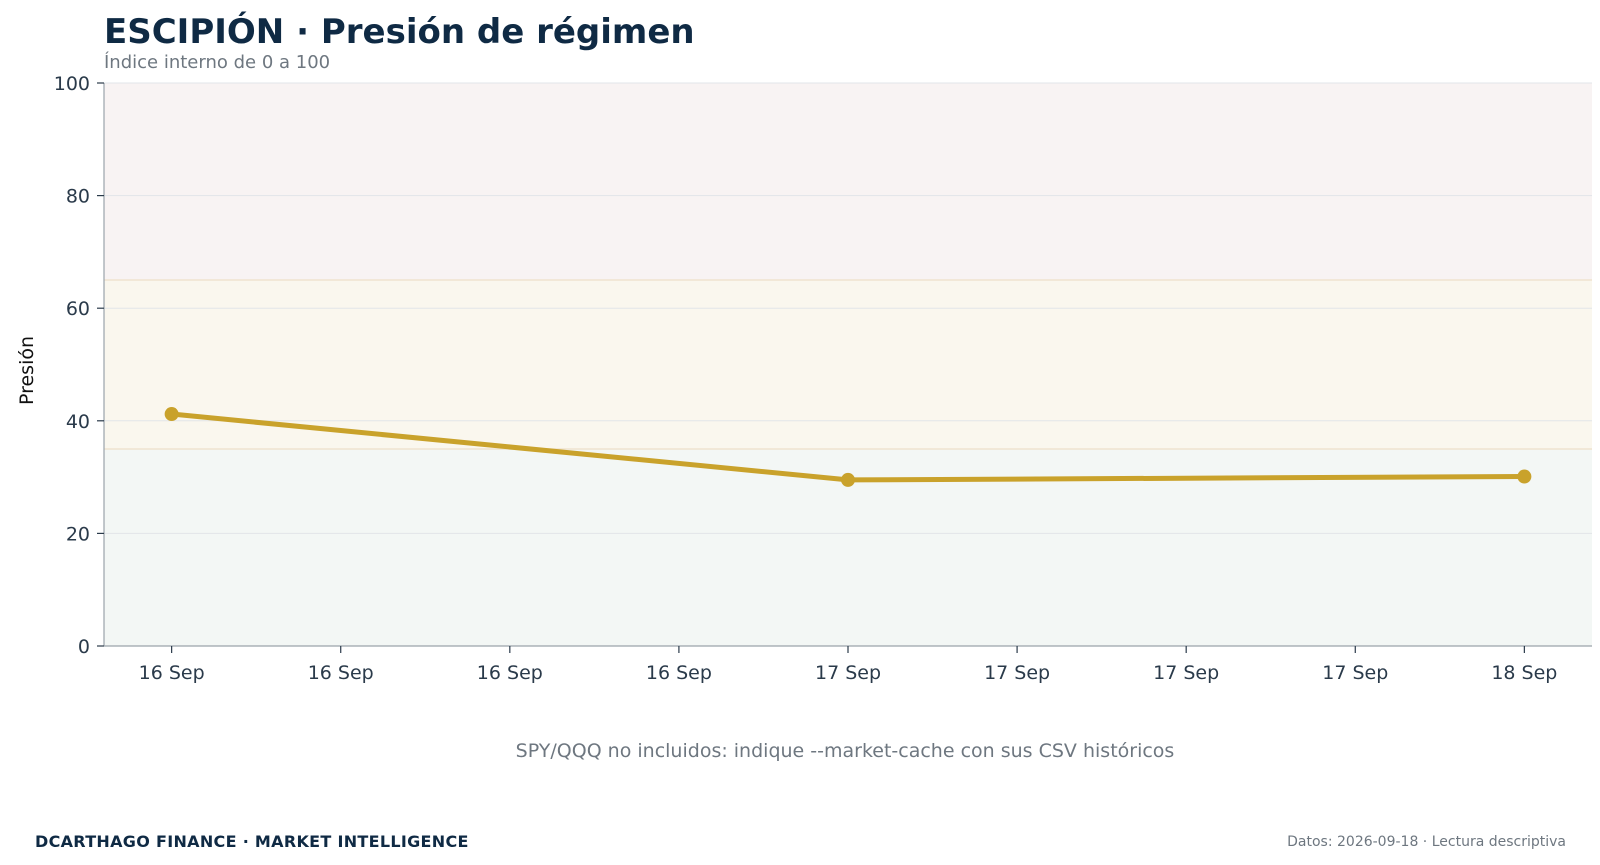  I want to click on y-tick-label: 60, so click(78, 309).